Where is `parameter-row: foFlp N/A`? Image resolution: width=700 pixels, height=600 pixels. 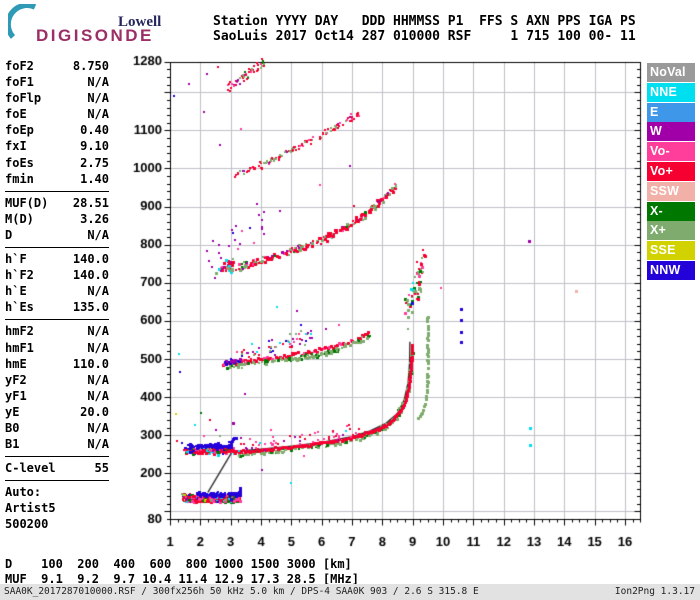
parameter-row: foFlp N/A is located at coordinates (57, 98).